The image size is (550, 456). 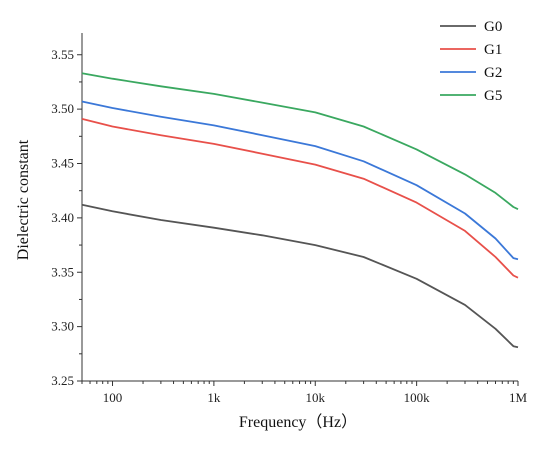 I want to click on x-tick-label: 1M, so click(x=518, y=397).